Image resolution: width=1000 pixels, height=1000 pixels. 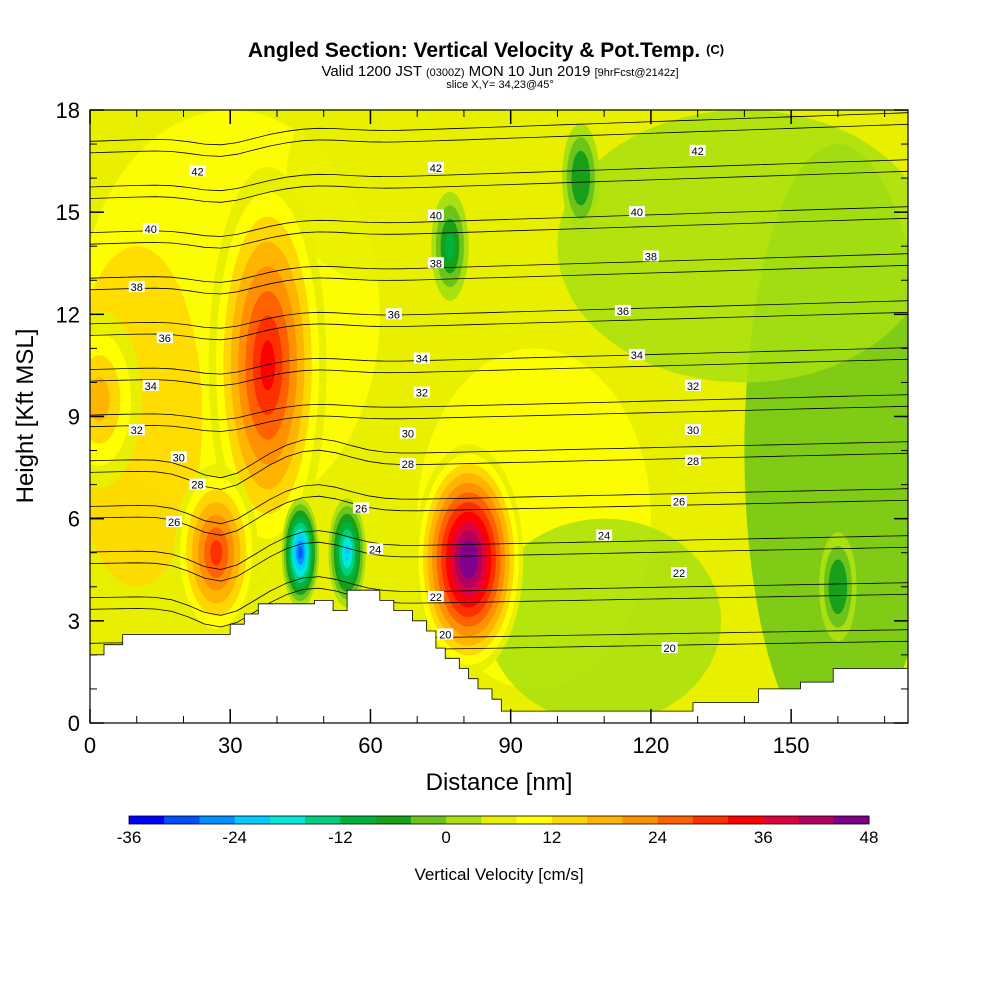 What do you see at coordinates (234, 837) in the screenshot?
I see `colorbar-tick-label: -24` at bounding box center [234, 837].